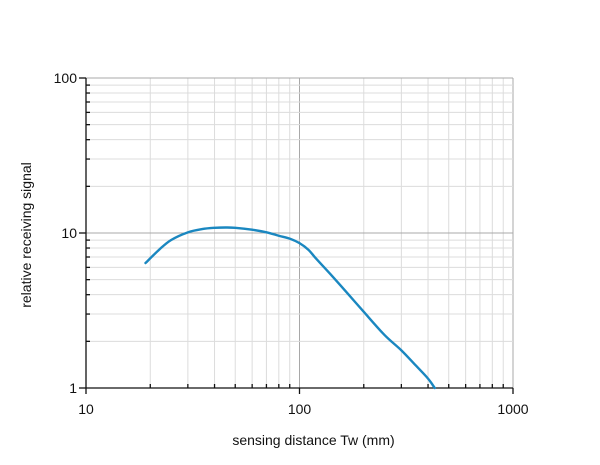 This screenshot has width=600, height=465. I want to click on x-tick-label: 10, so click(86, 409).